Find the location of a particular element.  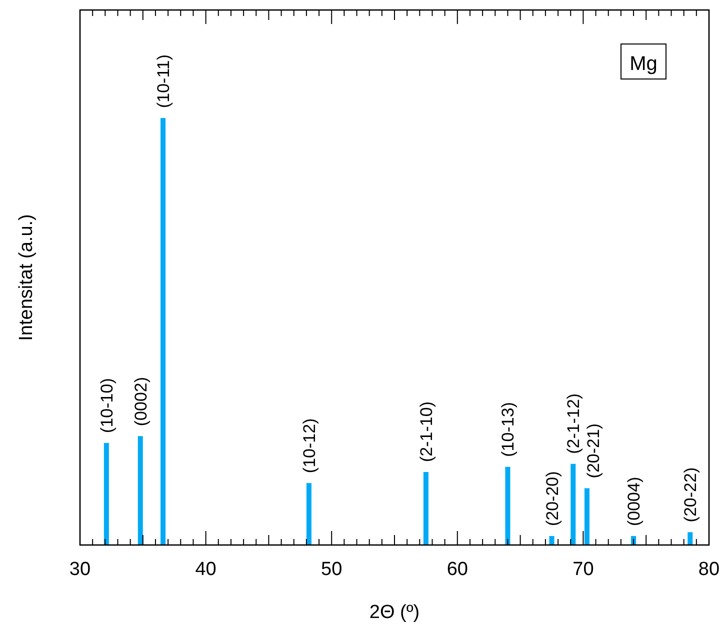

annotation: (0004) is located at coordinates (634, 501).